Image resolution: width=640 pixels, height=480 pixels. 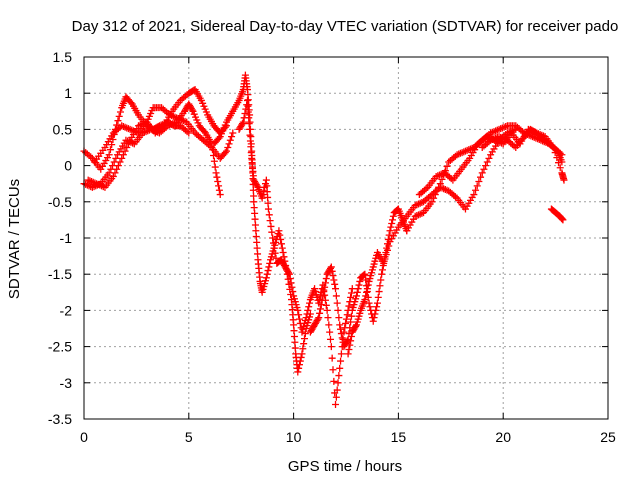 What do you see at coordinates (66, 310) in the screenshot?
I see `y-tick-label: -2` at bounding box center [66, 310].